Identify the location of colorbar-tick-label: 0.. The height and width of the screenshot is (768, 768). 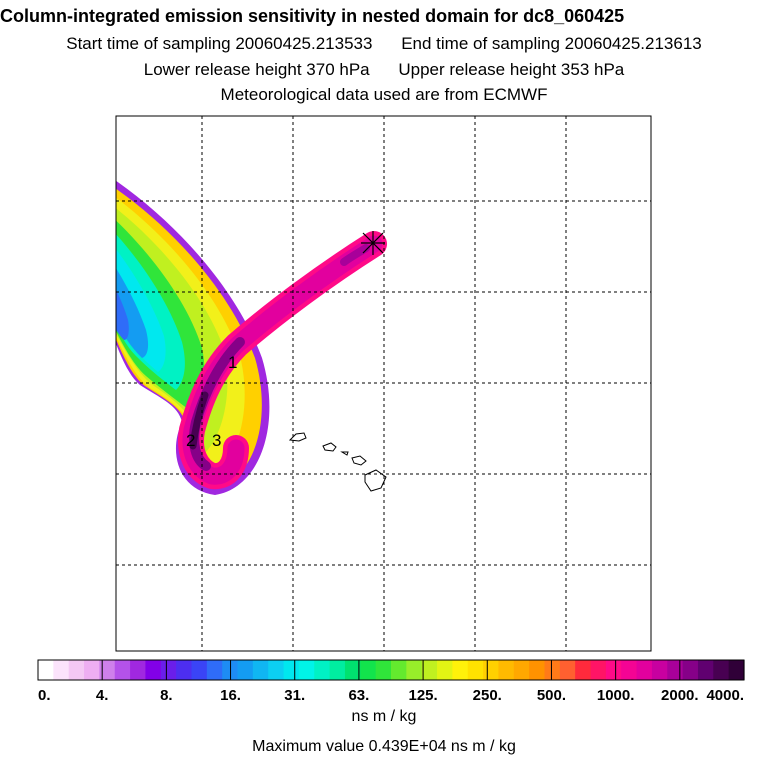
(44, 695).